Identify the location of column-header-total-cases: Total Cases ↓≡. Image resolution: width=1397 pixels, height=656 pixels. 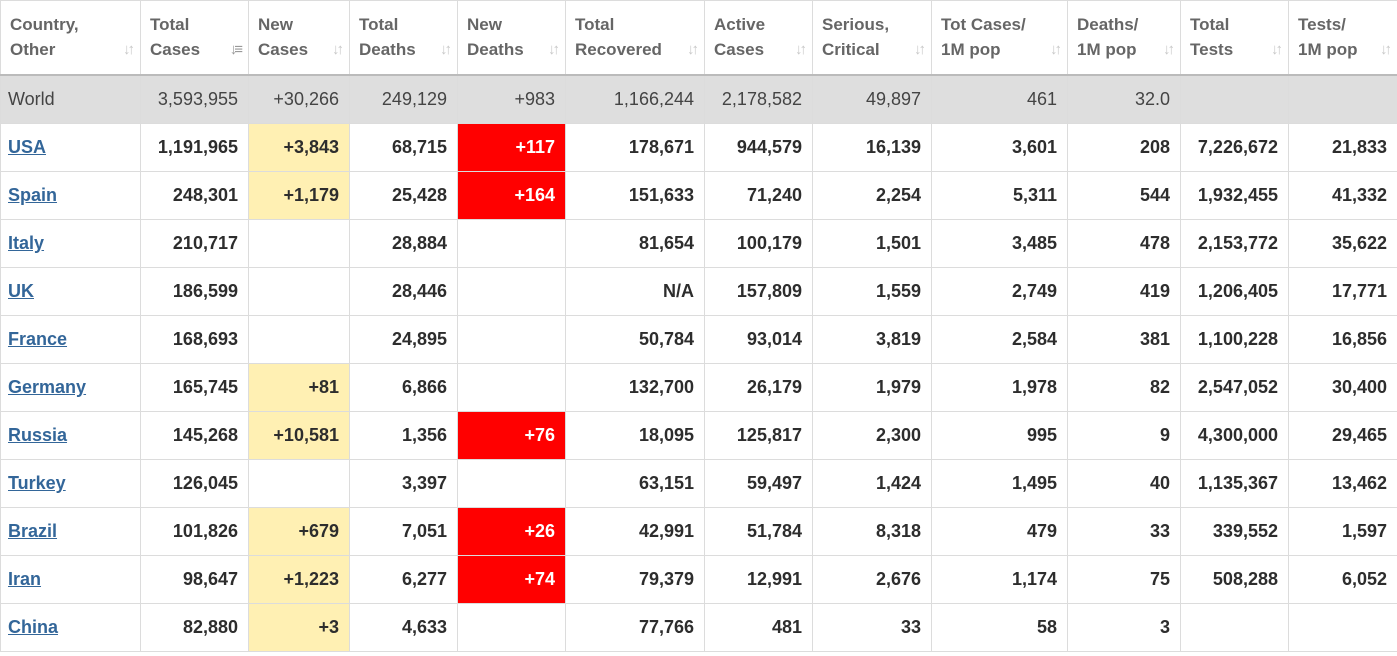
(194, 38).